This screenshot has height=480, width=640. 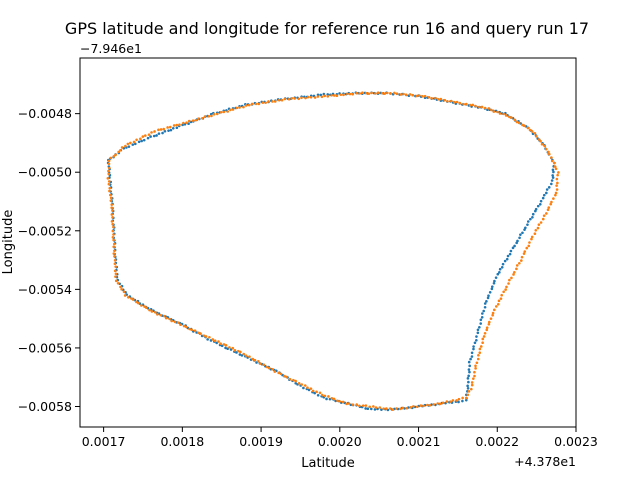 What do you see at coordinates (545, 461) in the screenshot?
I see `x-axis-offset-label: +4.378e1` at bounding box center [545, 461].